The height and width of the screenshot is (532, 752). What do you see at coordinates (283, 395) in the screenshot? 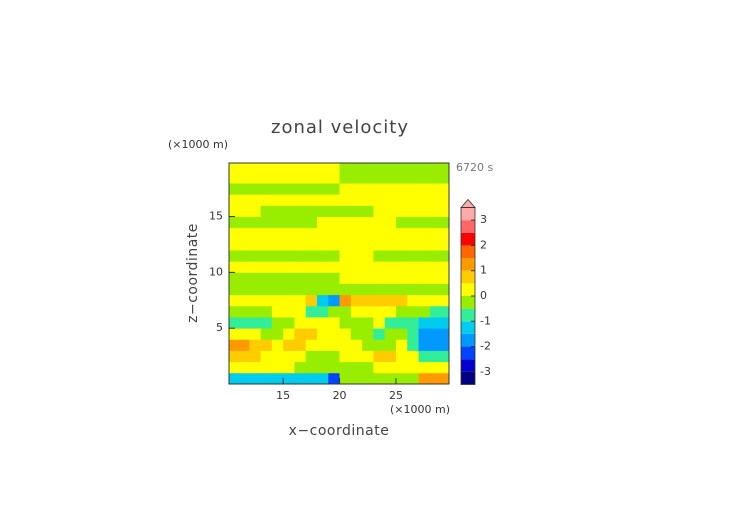
I see `x-tick-label: 15` at bounding box center [283, 395].